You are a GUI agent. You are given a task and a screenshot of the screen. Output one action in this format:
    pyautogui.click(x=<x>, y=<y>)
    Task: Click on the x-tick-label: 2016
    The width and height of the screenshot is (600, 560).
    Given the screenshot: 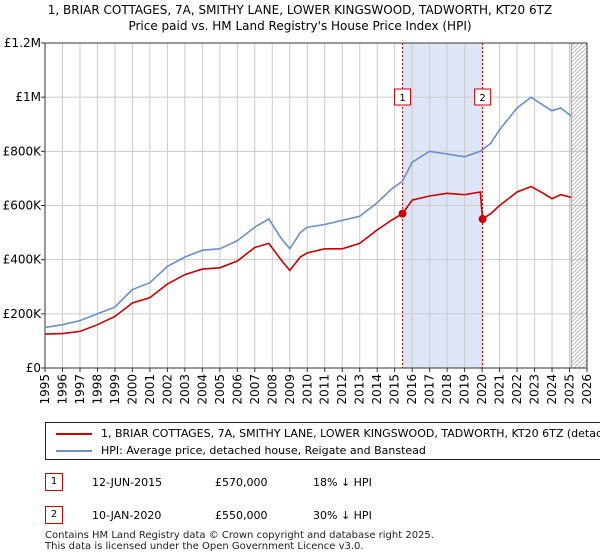 What is the action you would take?
    pyautogui.click(x=412, y=389)
    